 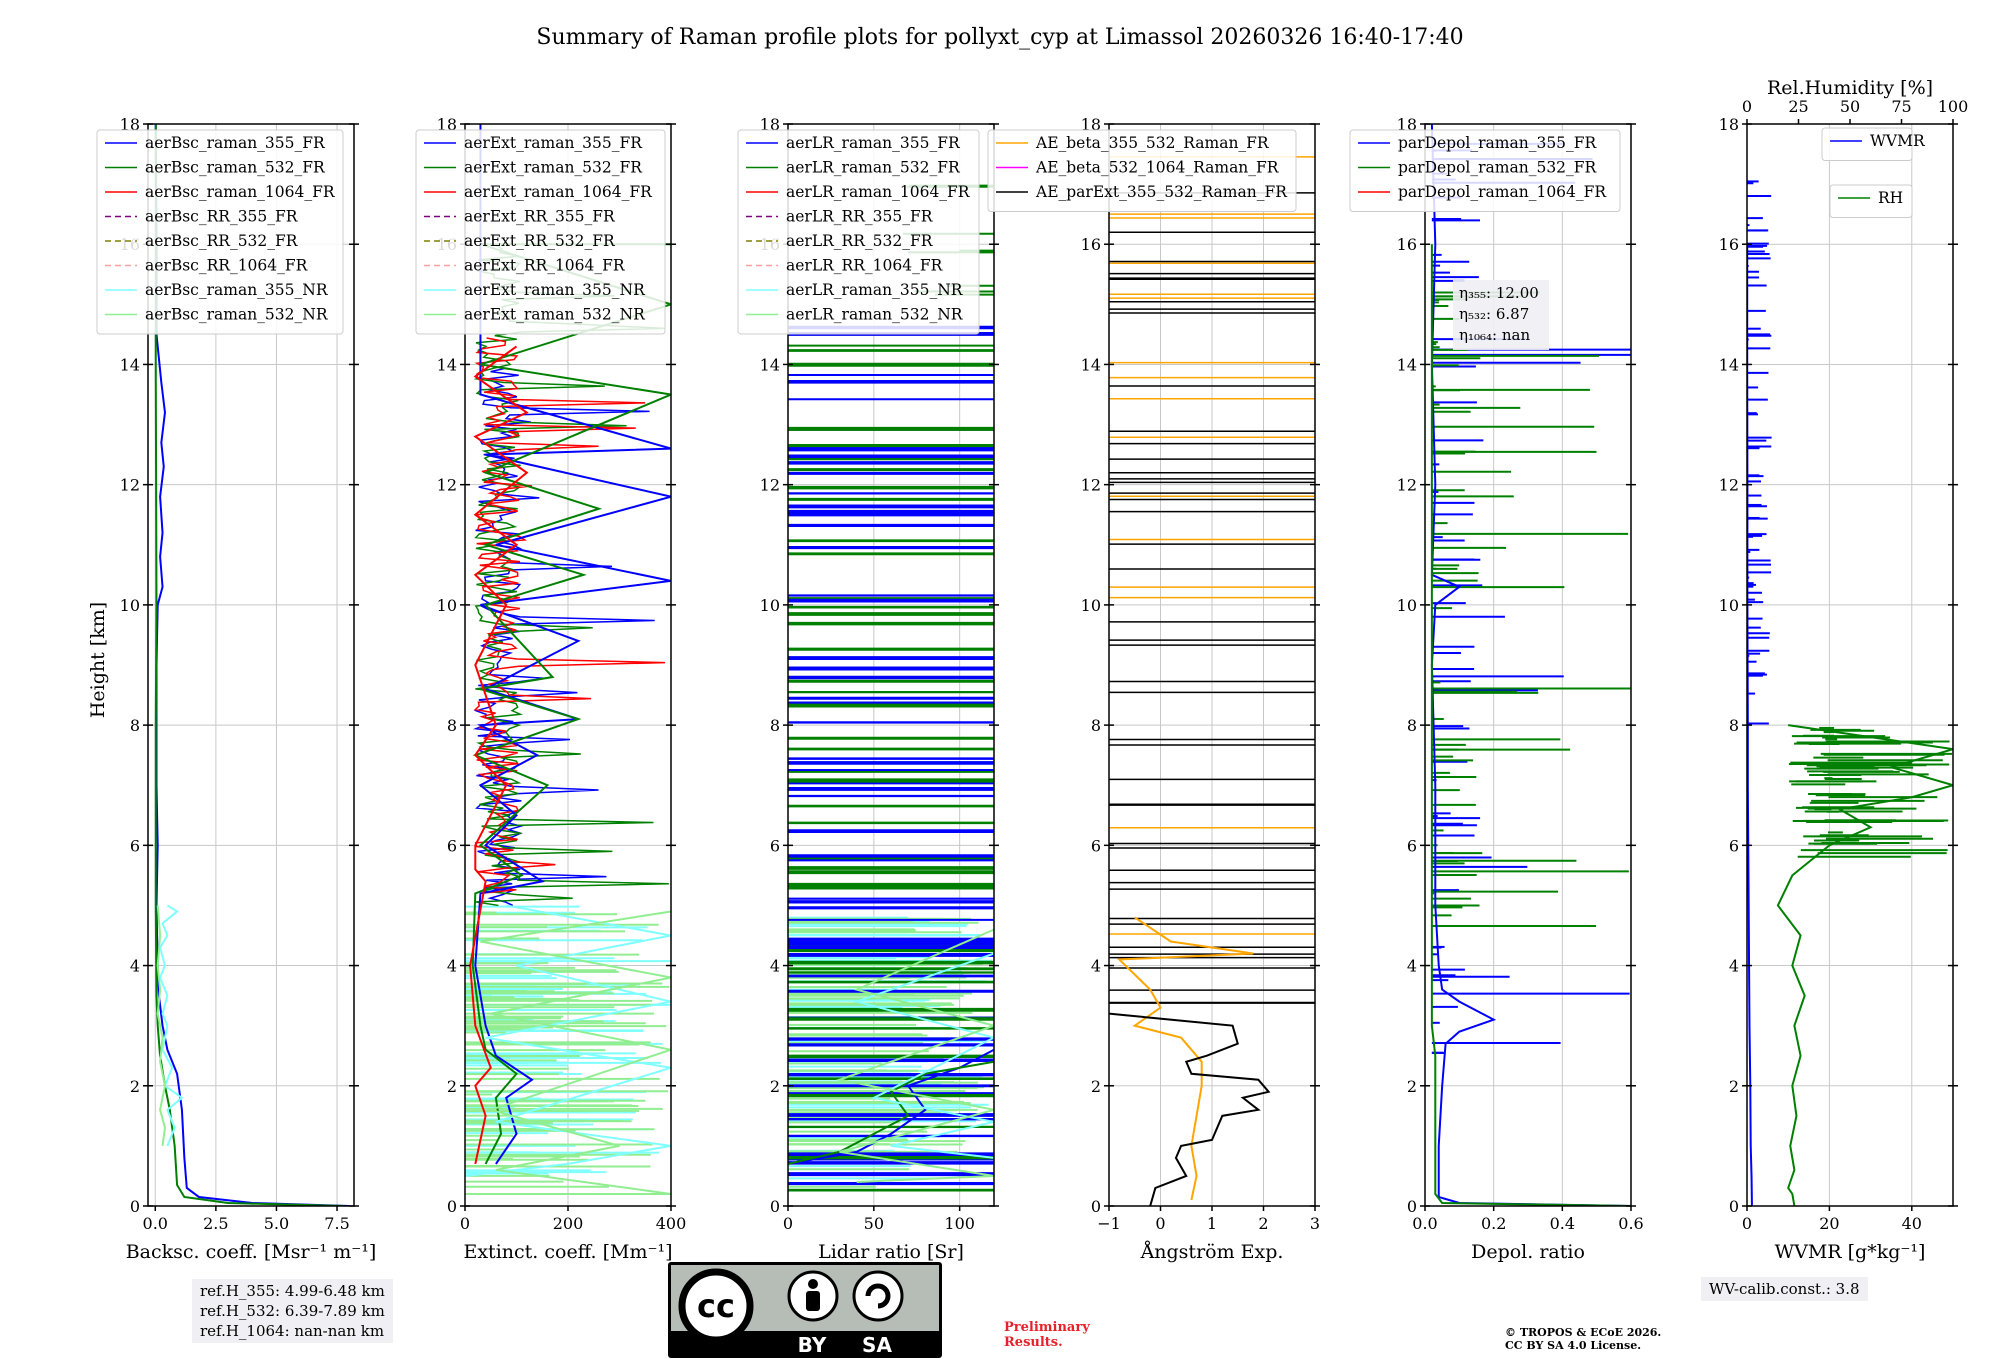 I want to click on legend-label: RH, so click(x=1890, y=198).